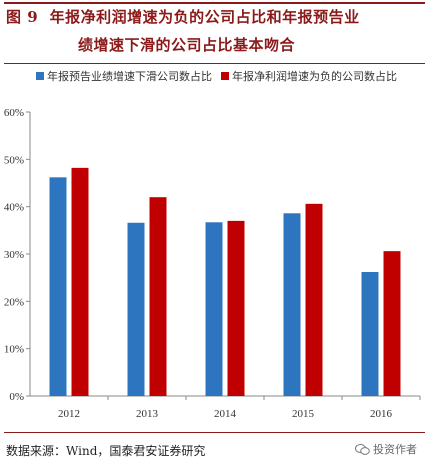 The image size is (429, 463). I want to click on bar-2-2015, so click(314, 299).